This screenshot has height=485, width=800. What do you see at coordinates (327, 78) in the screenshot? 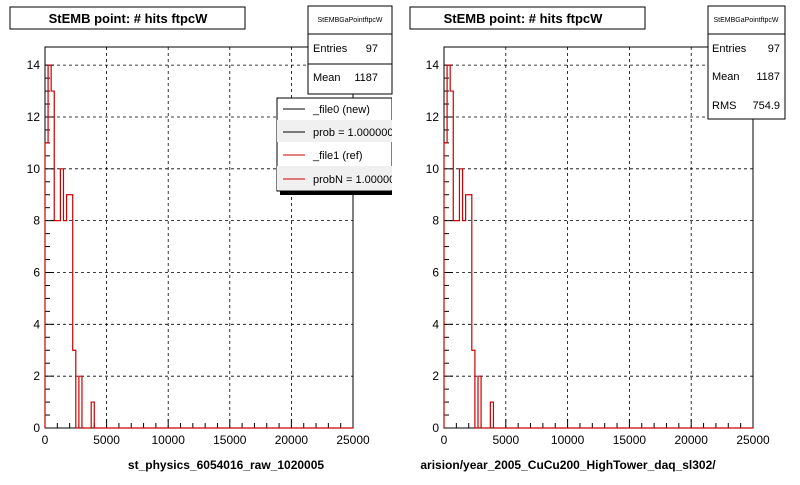
I see `left-stats-mean-label: Mean` at bounding box center [327, 78].